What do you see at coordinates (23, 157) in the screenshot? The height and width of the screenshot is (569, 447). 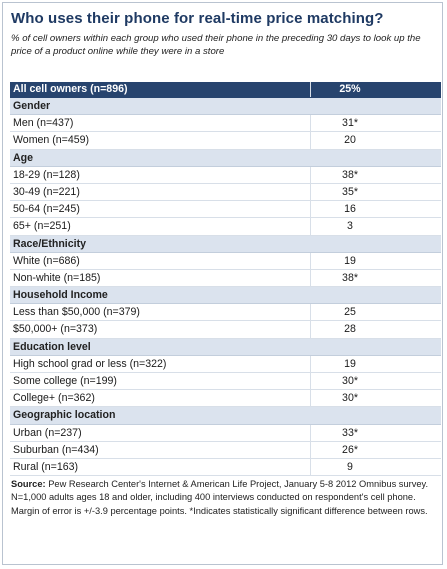 I see `group-heading-label: Age` at bounding box center [23, 157].